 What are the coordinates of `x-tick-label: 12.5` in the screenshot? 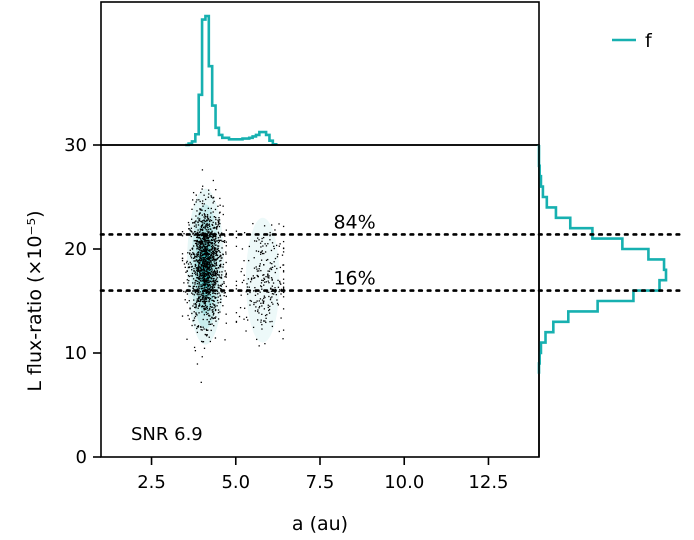 It's located at (488, 482).